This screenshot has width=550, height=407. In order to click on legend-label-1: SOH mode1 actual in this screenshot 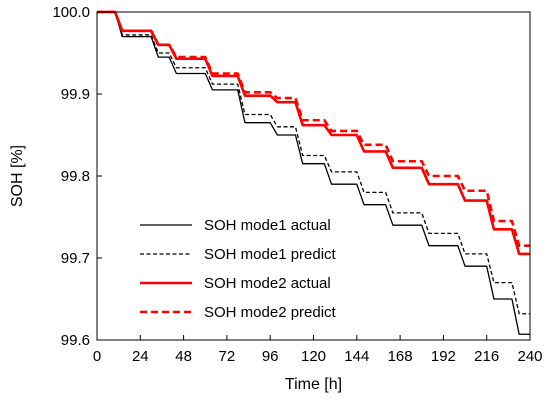, I will do `click(267, 225)`.